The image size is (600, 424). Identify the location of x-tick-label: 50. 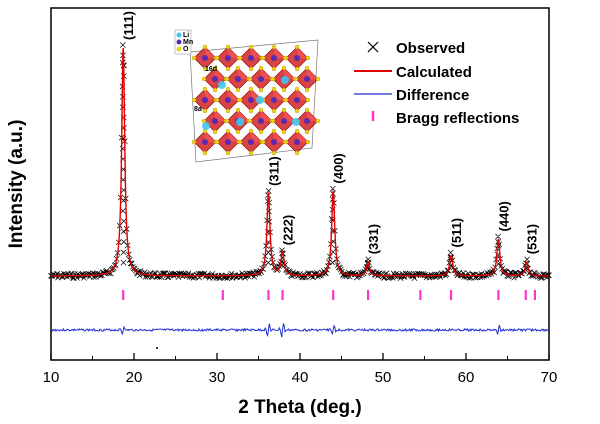
(383, 377).